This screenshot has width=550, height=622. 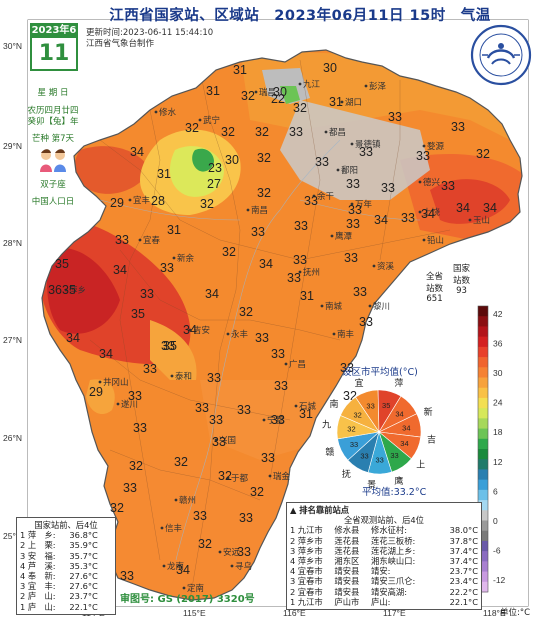 I want to click on province-table-subtitle: 全省观测站前、后4位, so click(x=384, y=520).